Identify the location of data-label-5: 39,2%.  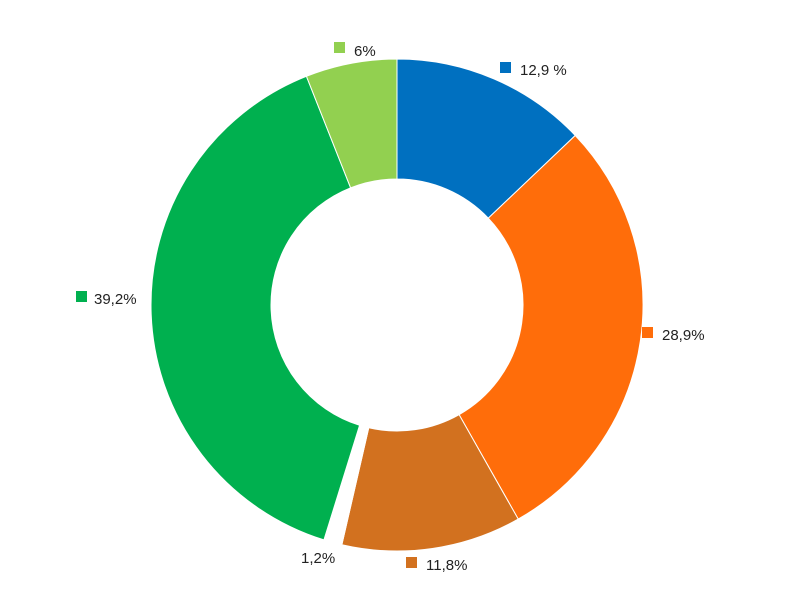
(115, 299).